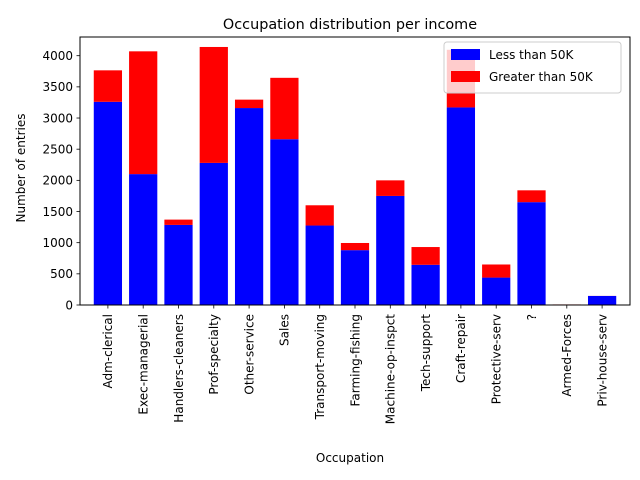 The height and width of the screenshot is (480, 640). I want to click on bar-handlers-cleaners-less-than-50k, so click(178, 264).